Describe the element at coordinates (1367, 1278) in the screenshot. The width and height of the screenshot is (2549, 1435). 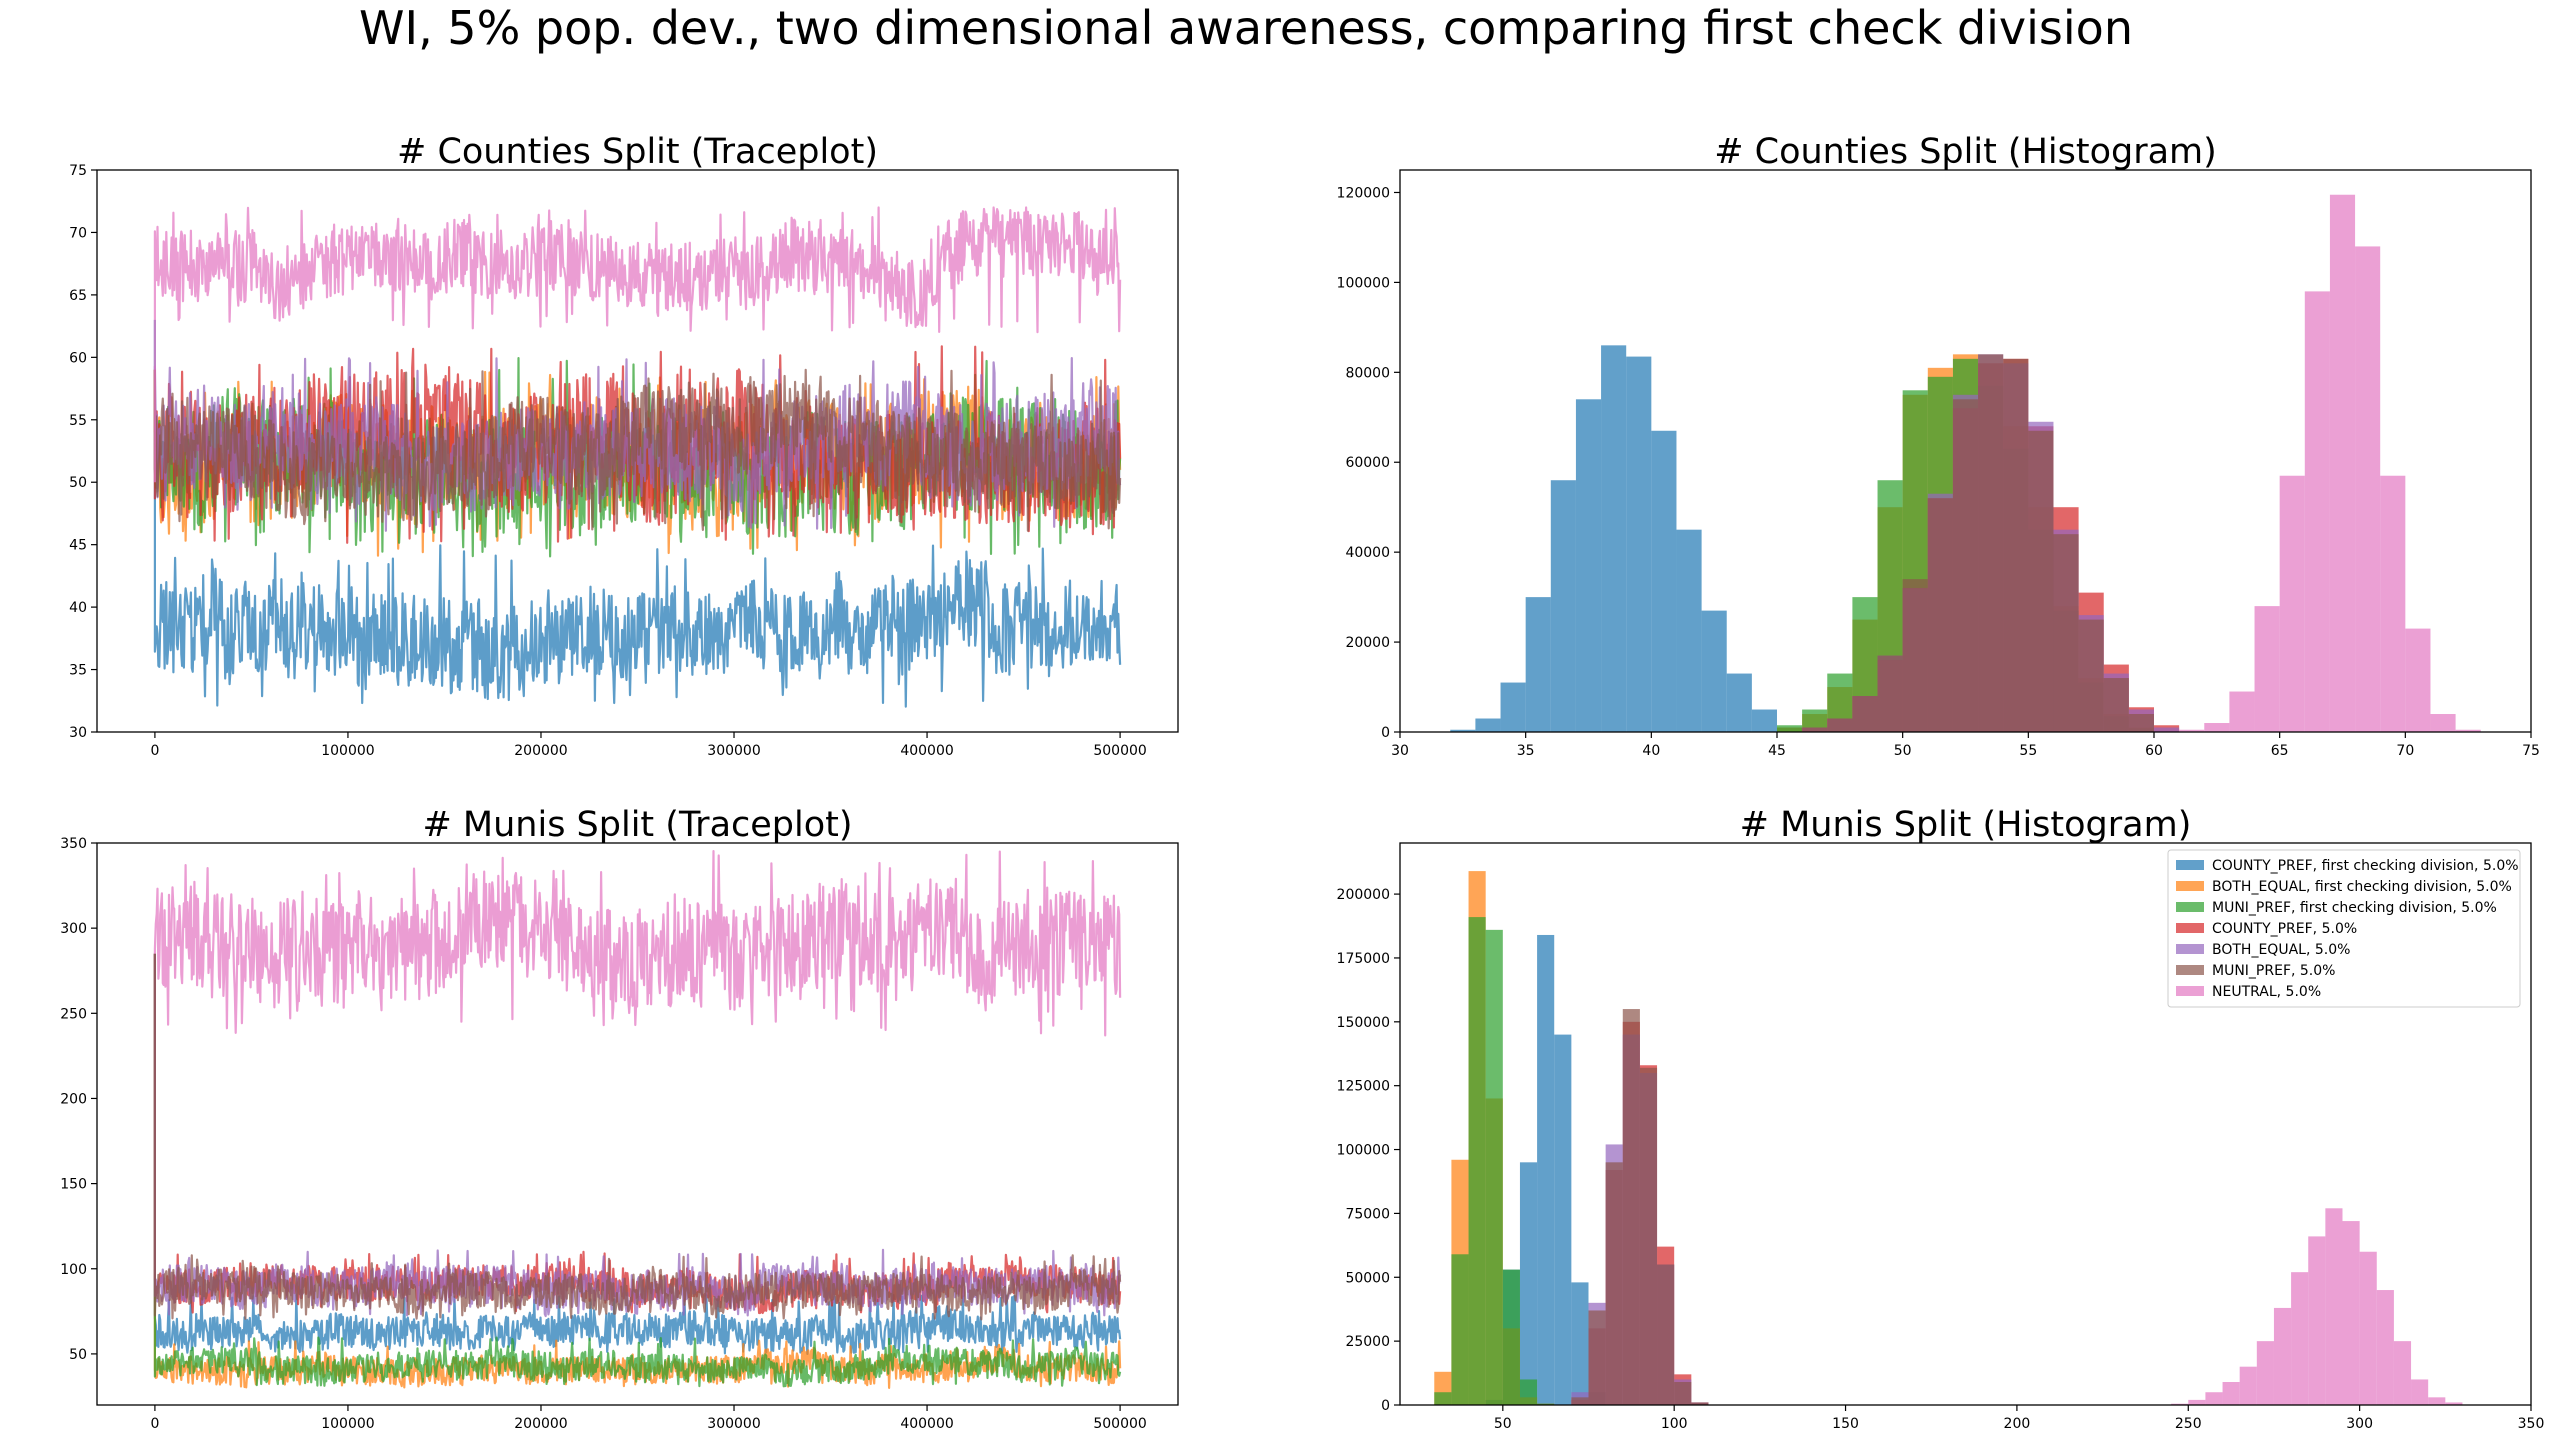
I see `y-tick-label: 50000` at that location.